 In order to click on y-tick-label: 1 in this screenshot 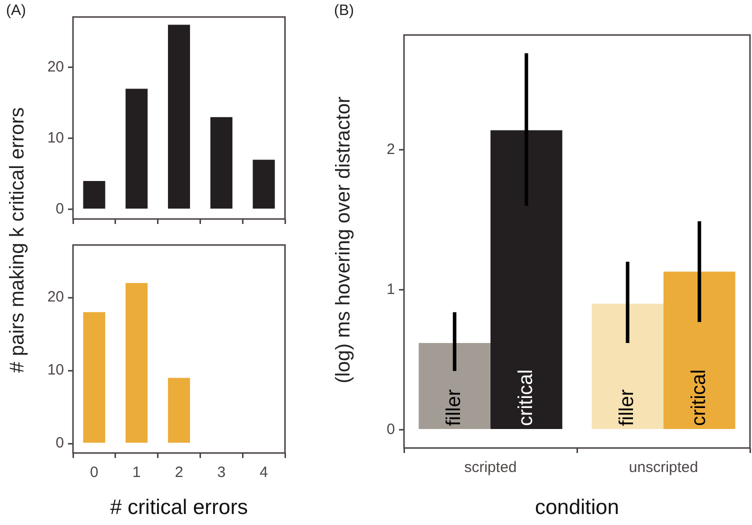, I will do `click(390, 289)`.